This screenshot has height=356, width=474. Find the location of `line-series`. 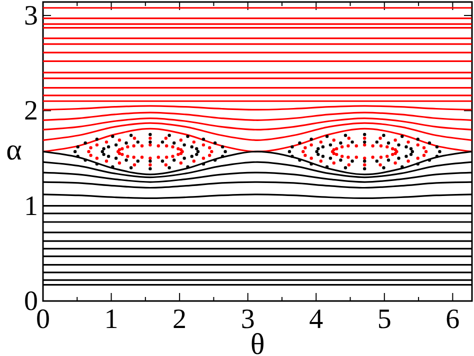

line-series is located at coordinates (257, 140).